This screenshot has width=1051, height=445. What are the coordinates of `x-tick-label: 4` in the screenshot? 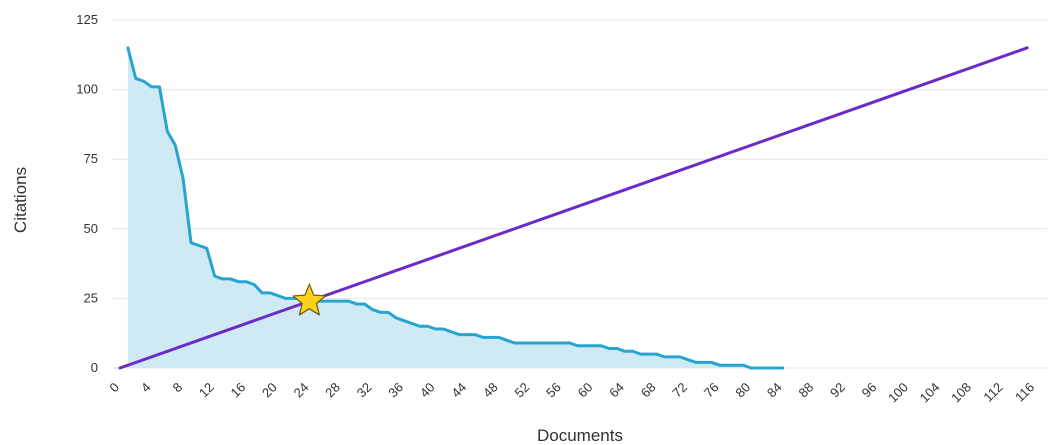 It's located at (146, 388).